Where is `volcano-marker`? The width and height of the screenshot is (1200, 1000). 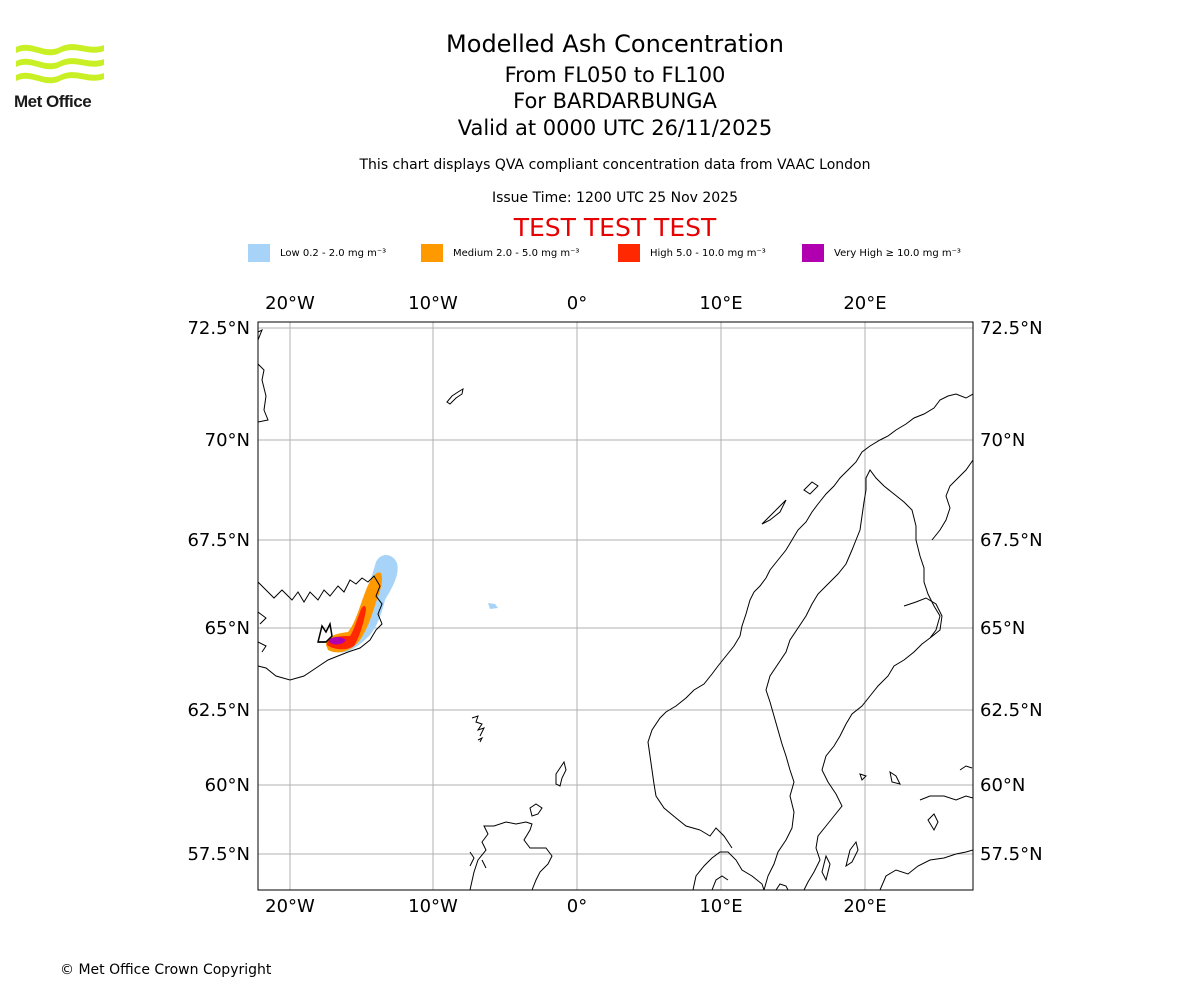 volcano-marker is located at coordinates (325, 632).